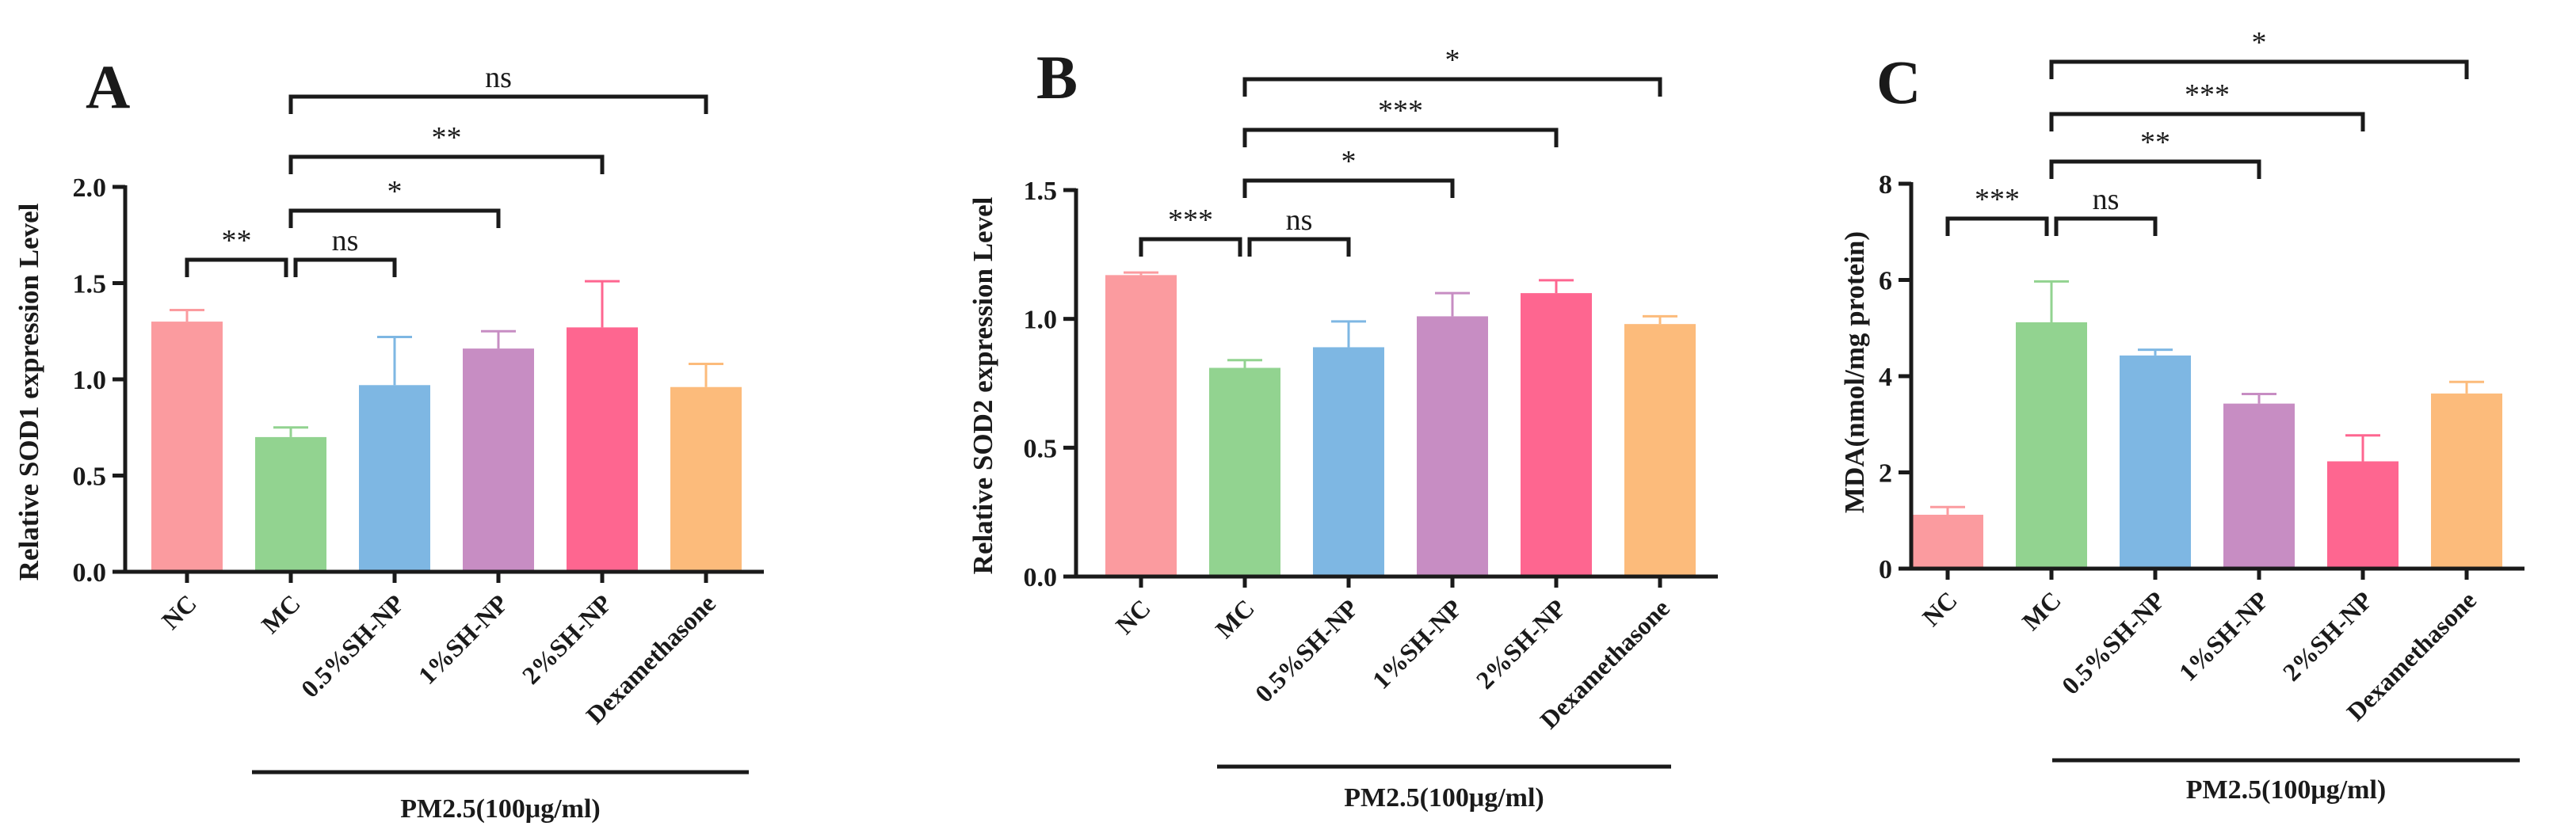 The image size is (2576, 826). I want to click on y-axis-label: MDA(nmol/mg protein), so click(1854, 372).